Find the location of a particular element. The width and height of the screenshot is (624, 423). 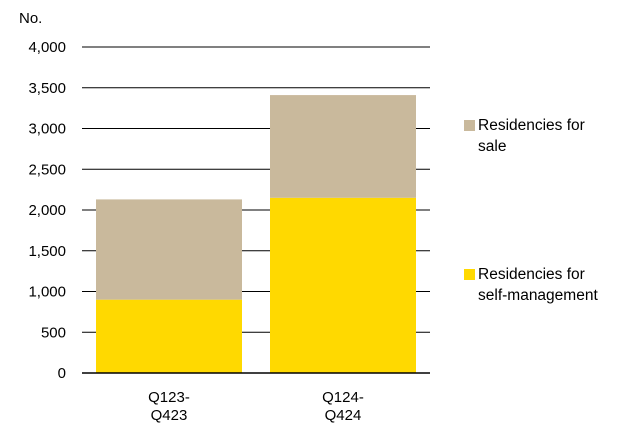

y-axis-title: No. is located at coordinates (30, 18).